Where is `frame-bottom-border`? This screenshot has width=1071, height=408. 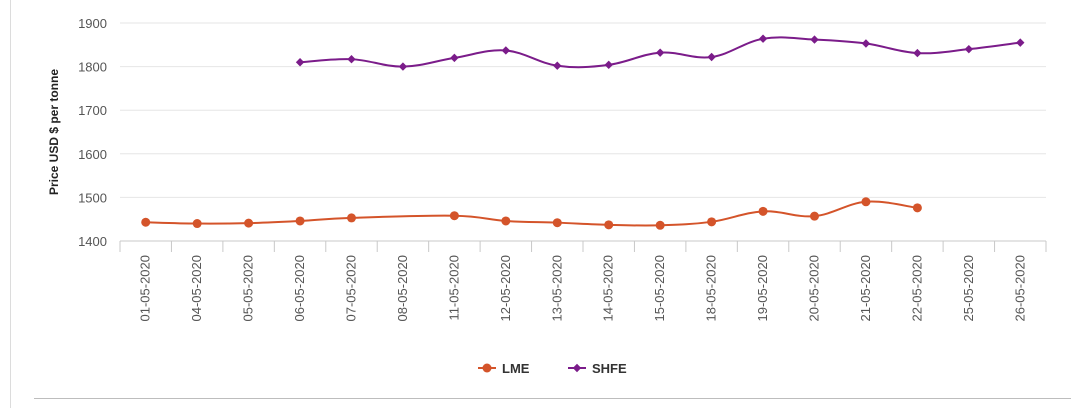 frame-bottom-border is located at coordinates (552, 398).